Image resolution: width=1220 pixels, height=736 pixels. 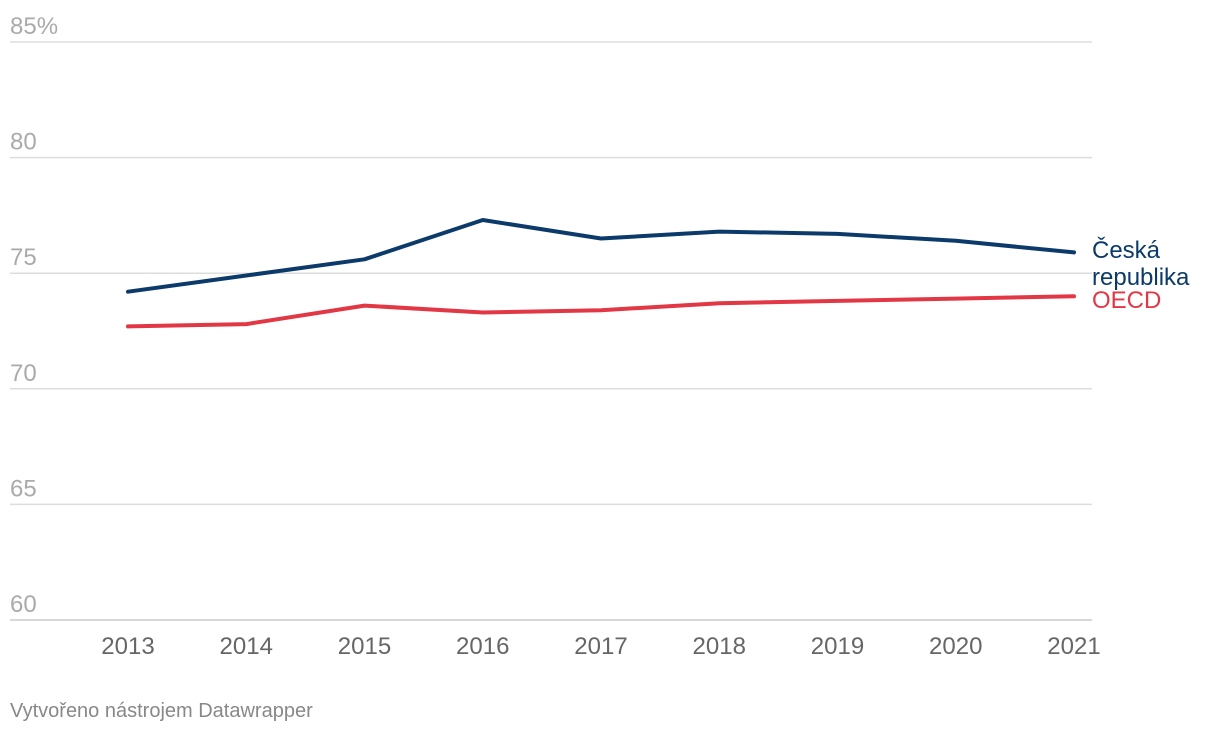 What do you see at coordinates (23, 373) in the screenshot?
I see `y-tick-label-70: 70` at bounding box center [23, 373].